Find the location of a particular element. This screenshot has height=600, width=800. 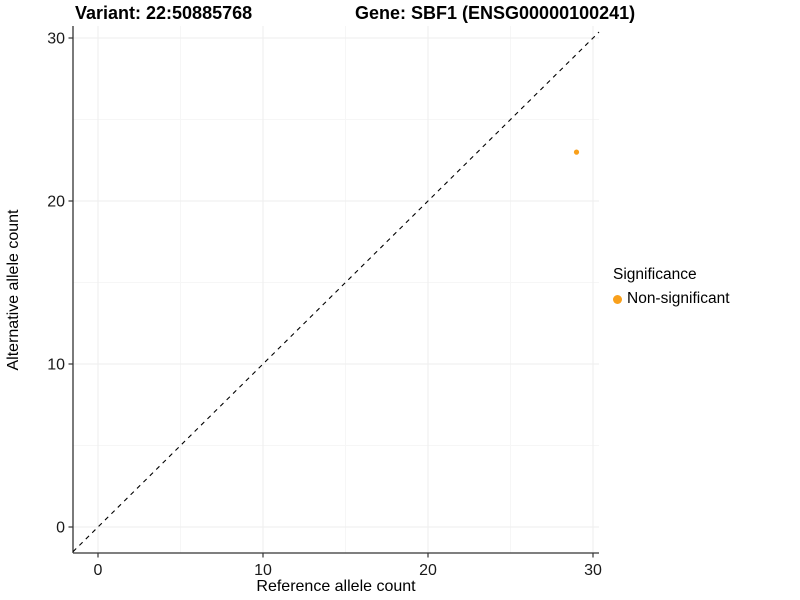

y-tick-label: 10 is located at coordinates (56, 365).